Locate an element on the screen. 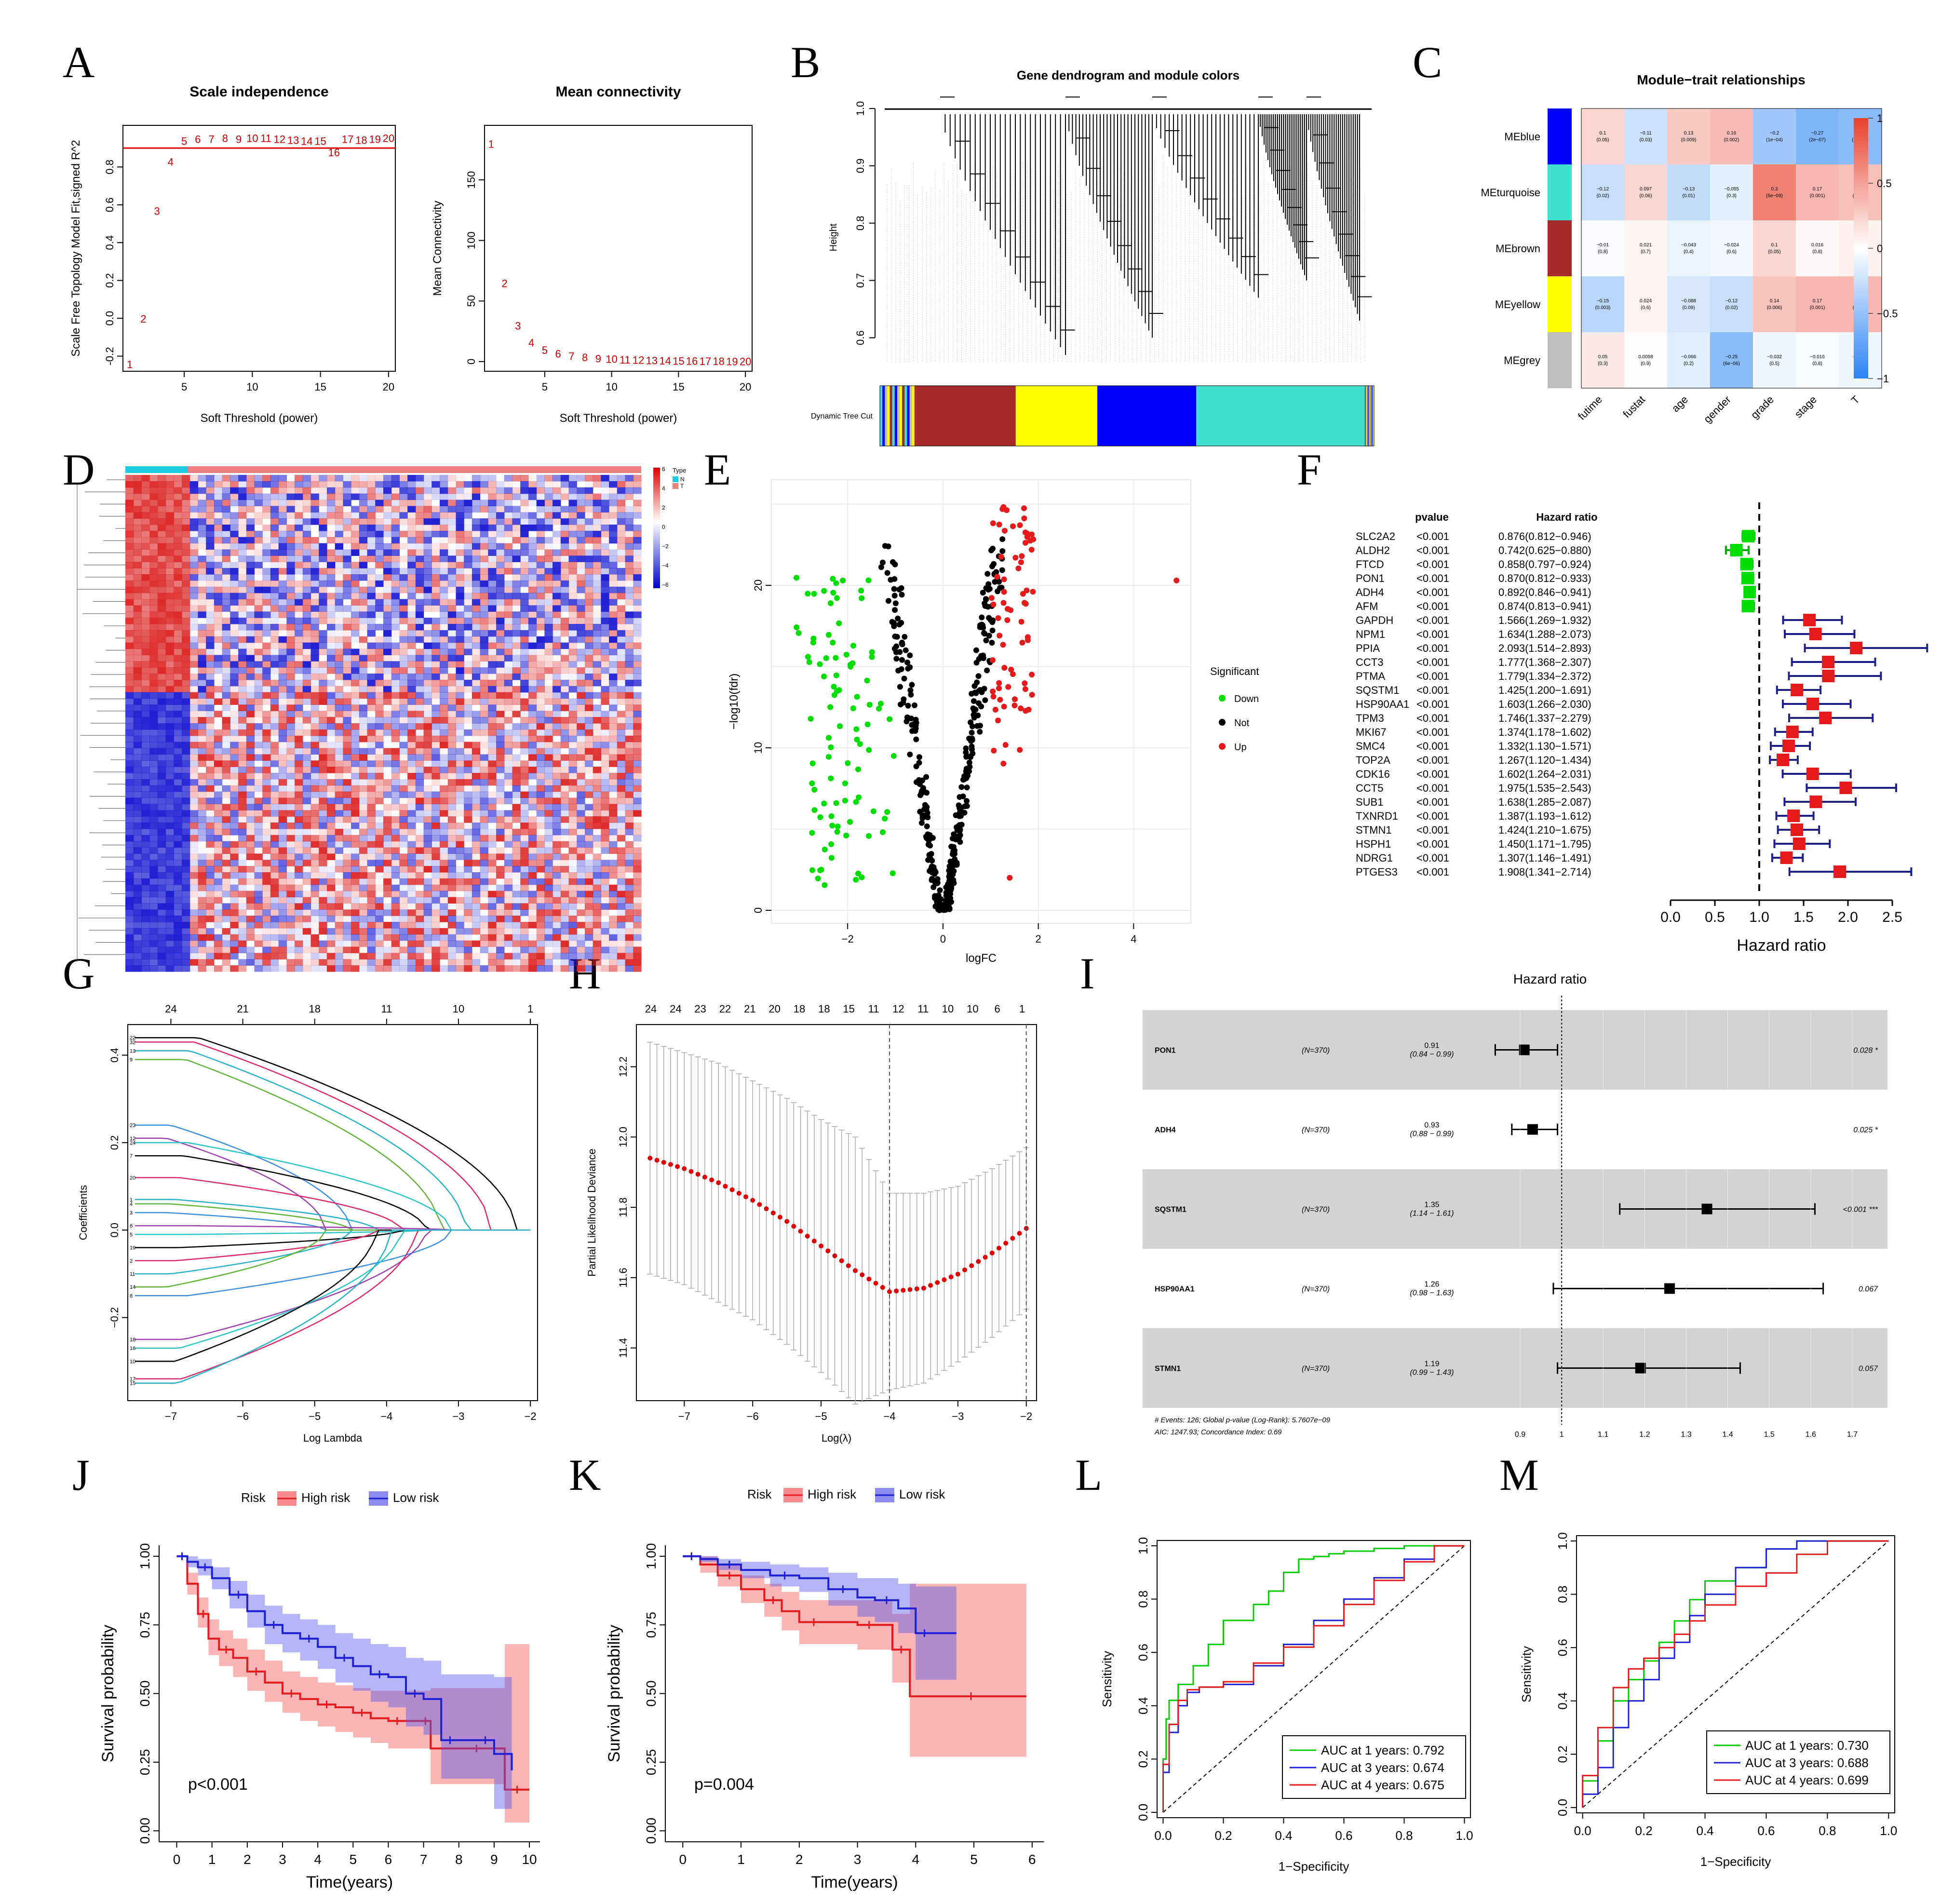 This screenshot has width=1941, height=1904. data-point-label: 20 is located at coordinates (746, 362).